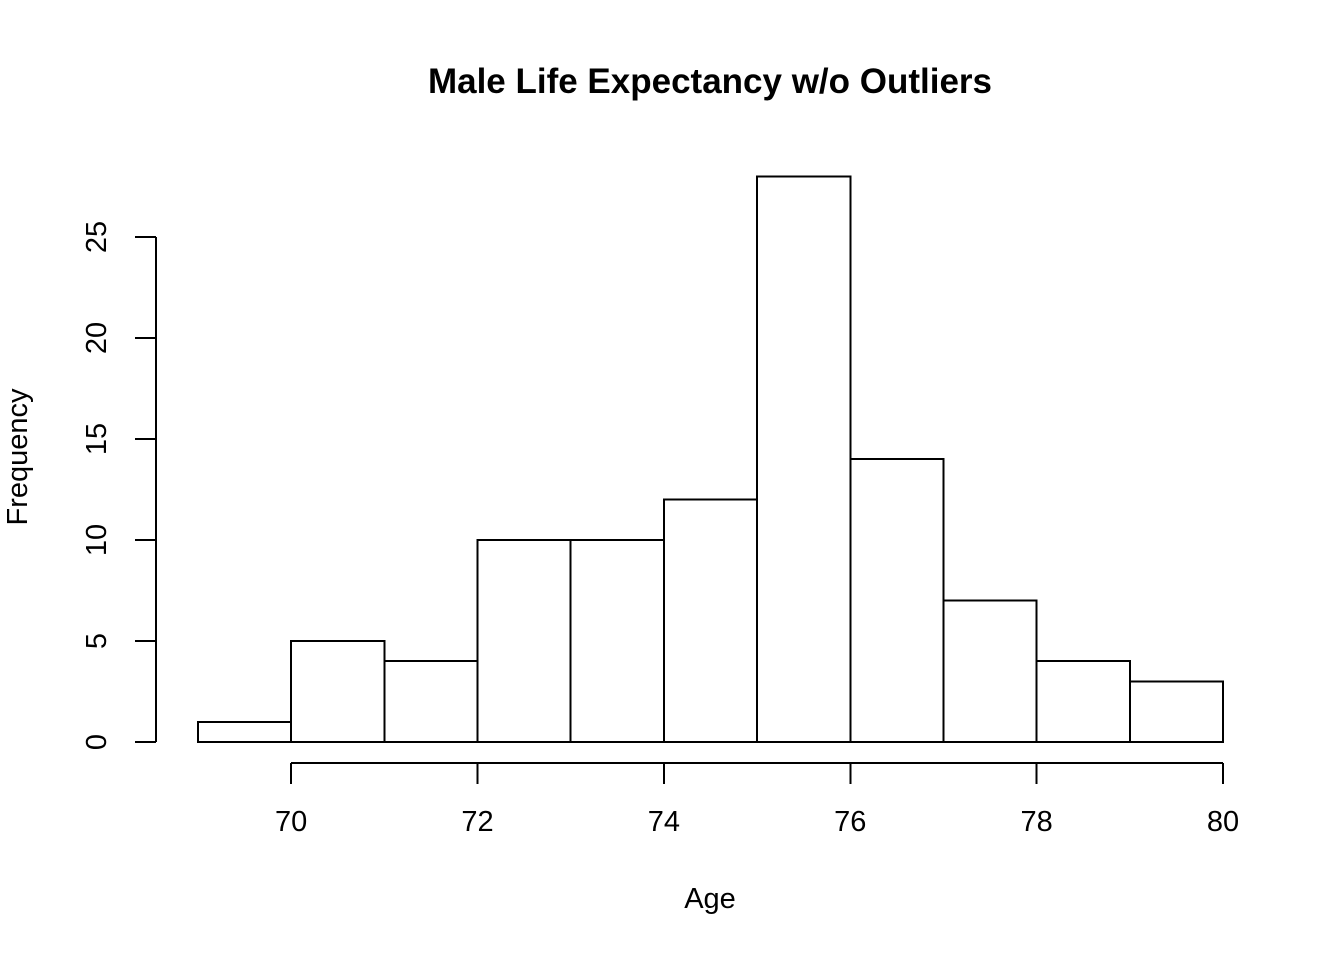  Describe the element at coordinates (97, 338) in the screenshot. I see `y-tick-label: 20` at that location.